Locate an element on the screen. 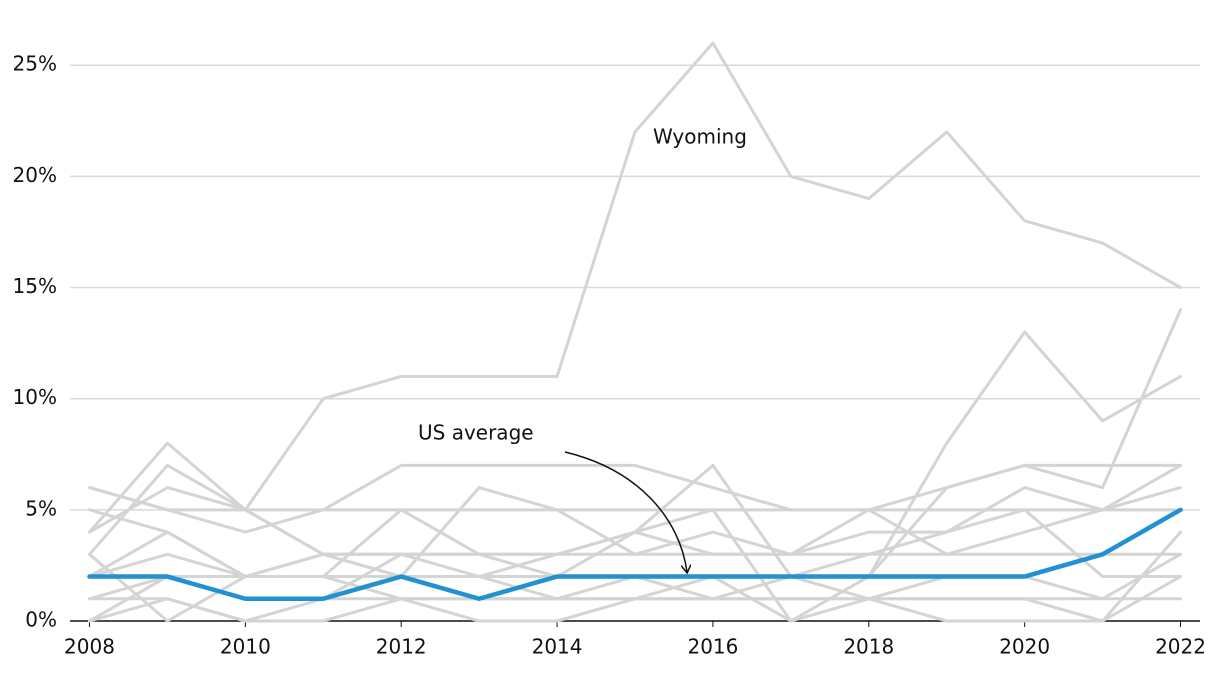  y-tick-label: 20% is located at coordinates (35, 175).